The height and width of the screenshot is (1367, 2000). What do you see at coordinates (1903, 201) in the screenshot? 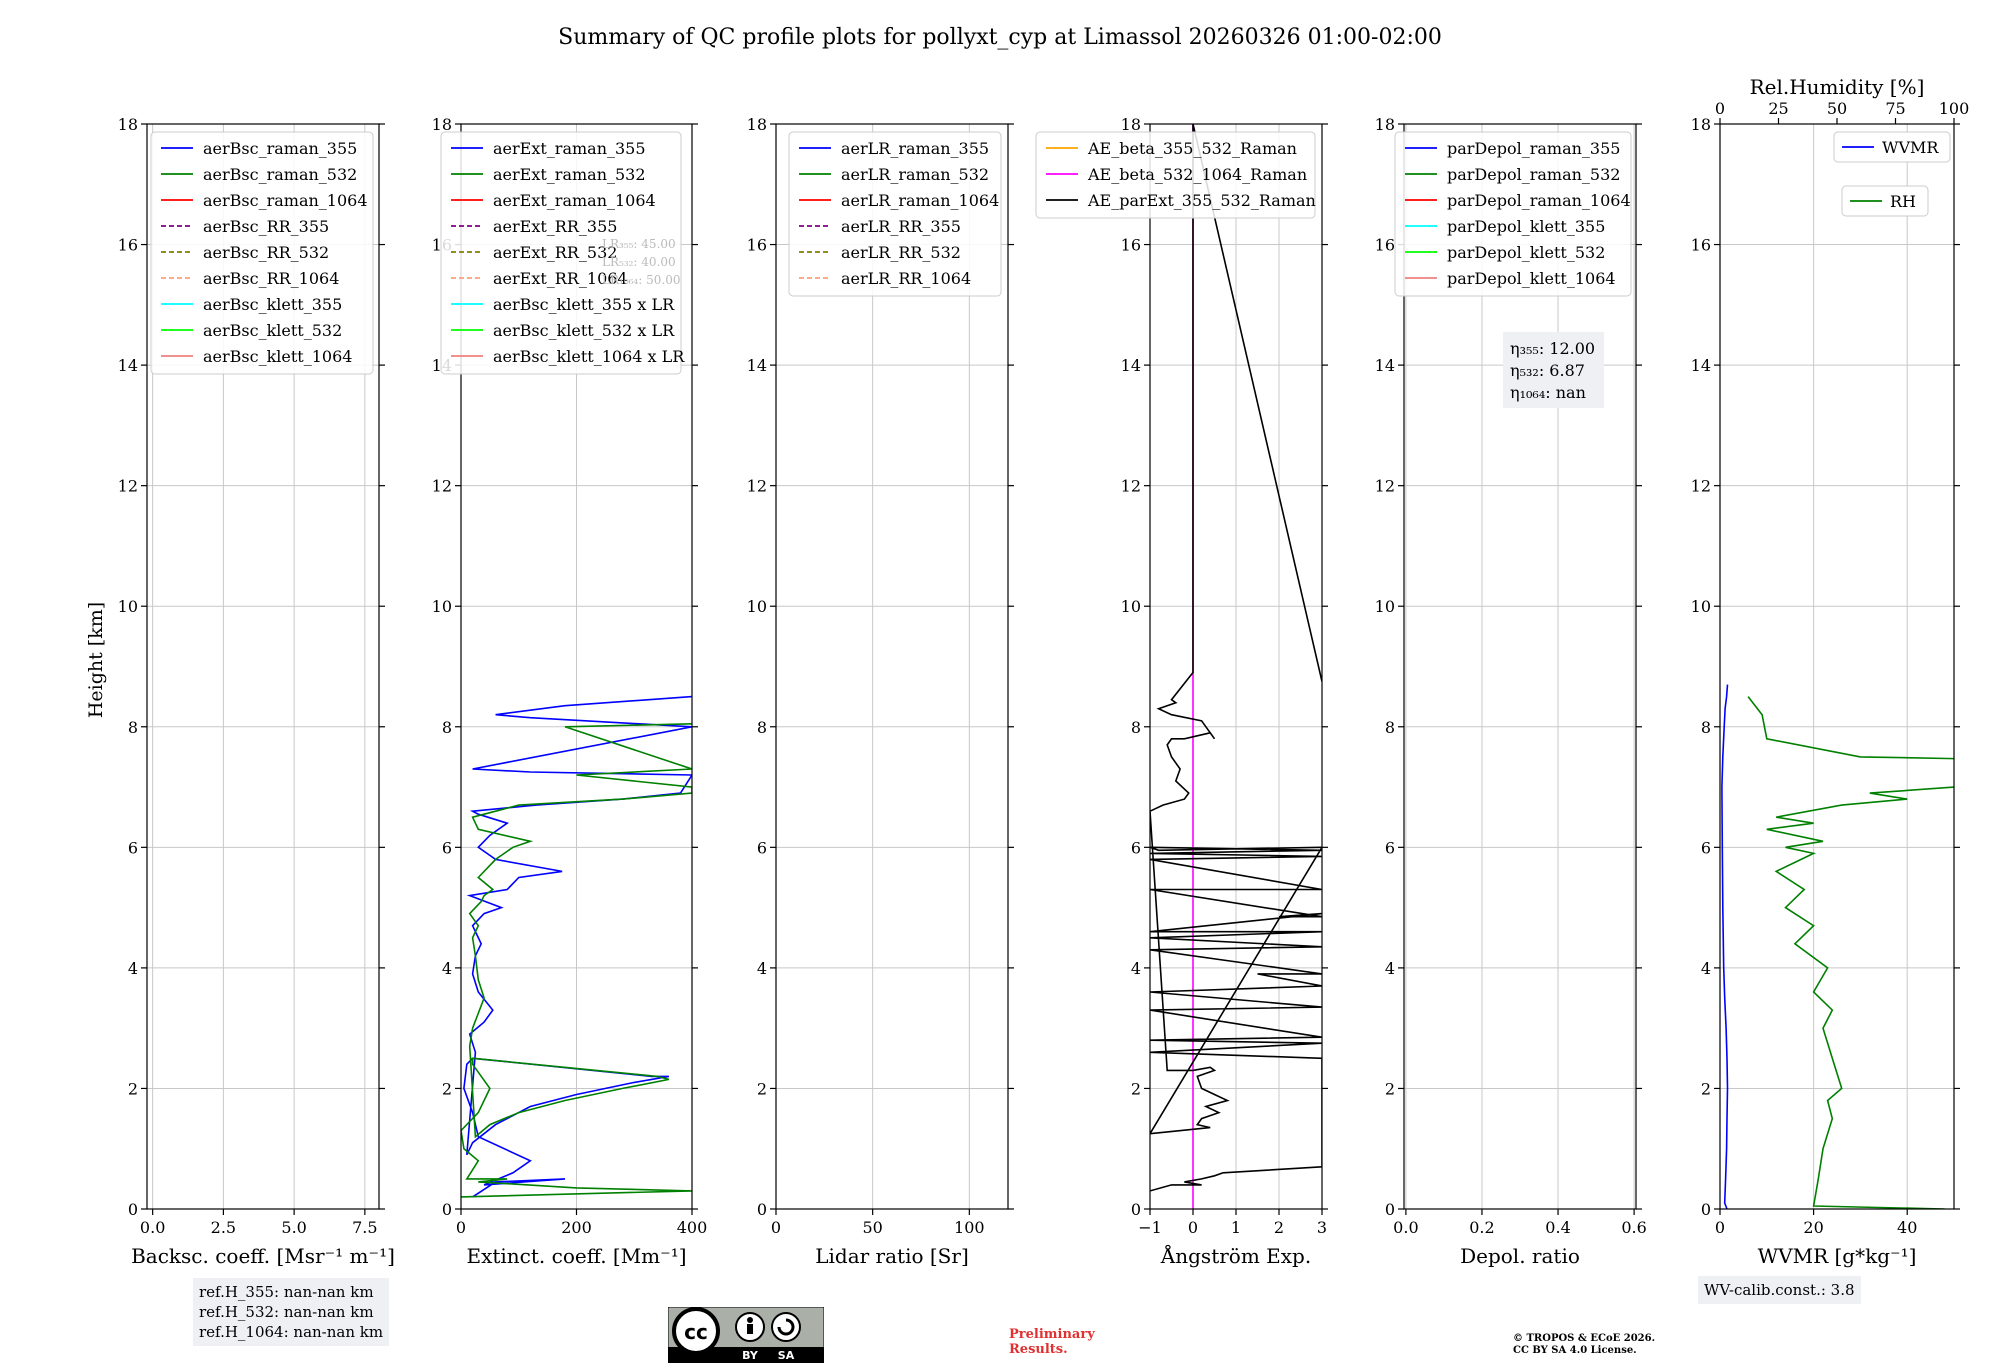
I see `legend-label: RH` at bounding box center [1903, 201].